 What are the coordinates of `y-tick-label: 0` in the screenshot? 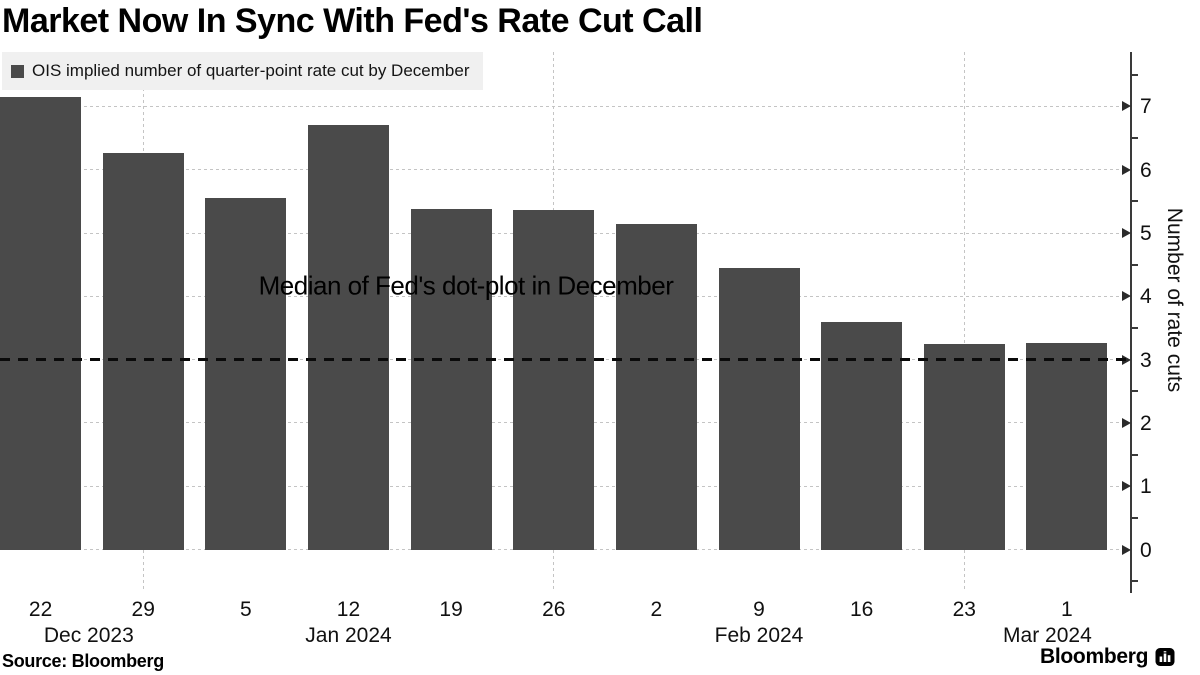 It's located at (1146, 550).